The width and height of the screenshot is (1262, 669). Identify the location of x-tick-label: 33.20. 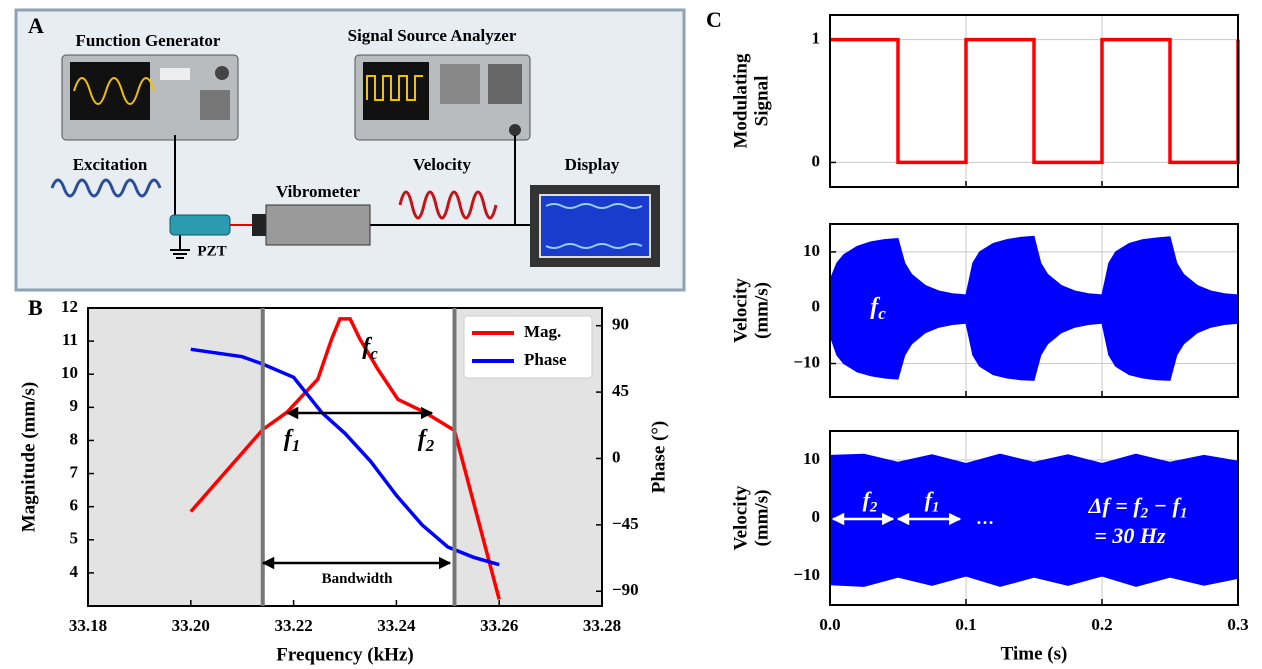
(191, 625).